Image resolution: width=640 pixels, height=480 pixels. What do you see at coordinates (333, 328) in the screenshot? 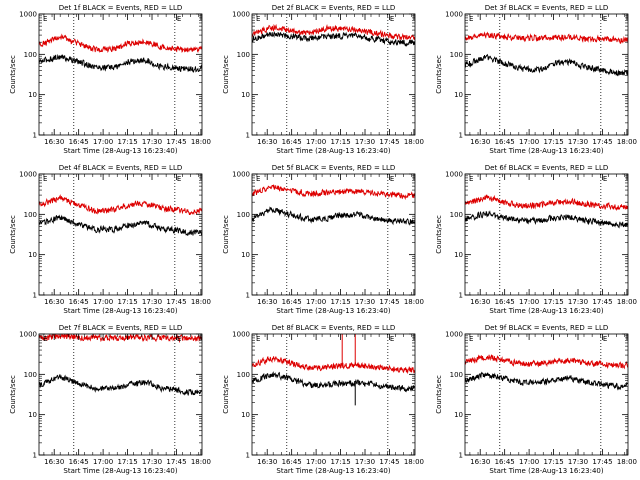
I see `panel-title: Det 8f BLACK = Events, RED = LLD` at bounding box center [333, 328].